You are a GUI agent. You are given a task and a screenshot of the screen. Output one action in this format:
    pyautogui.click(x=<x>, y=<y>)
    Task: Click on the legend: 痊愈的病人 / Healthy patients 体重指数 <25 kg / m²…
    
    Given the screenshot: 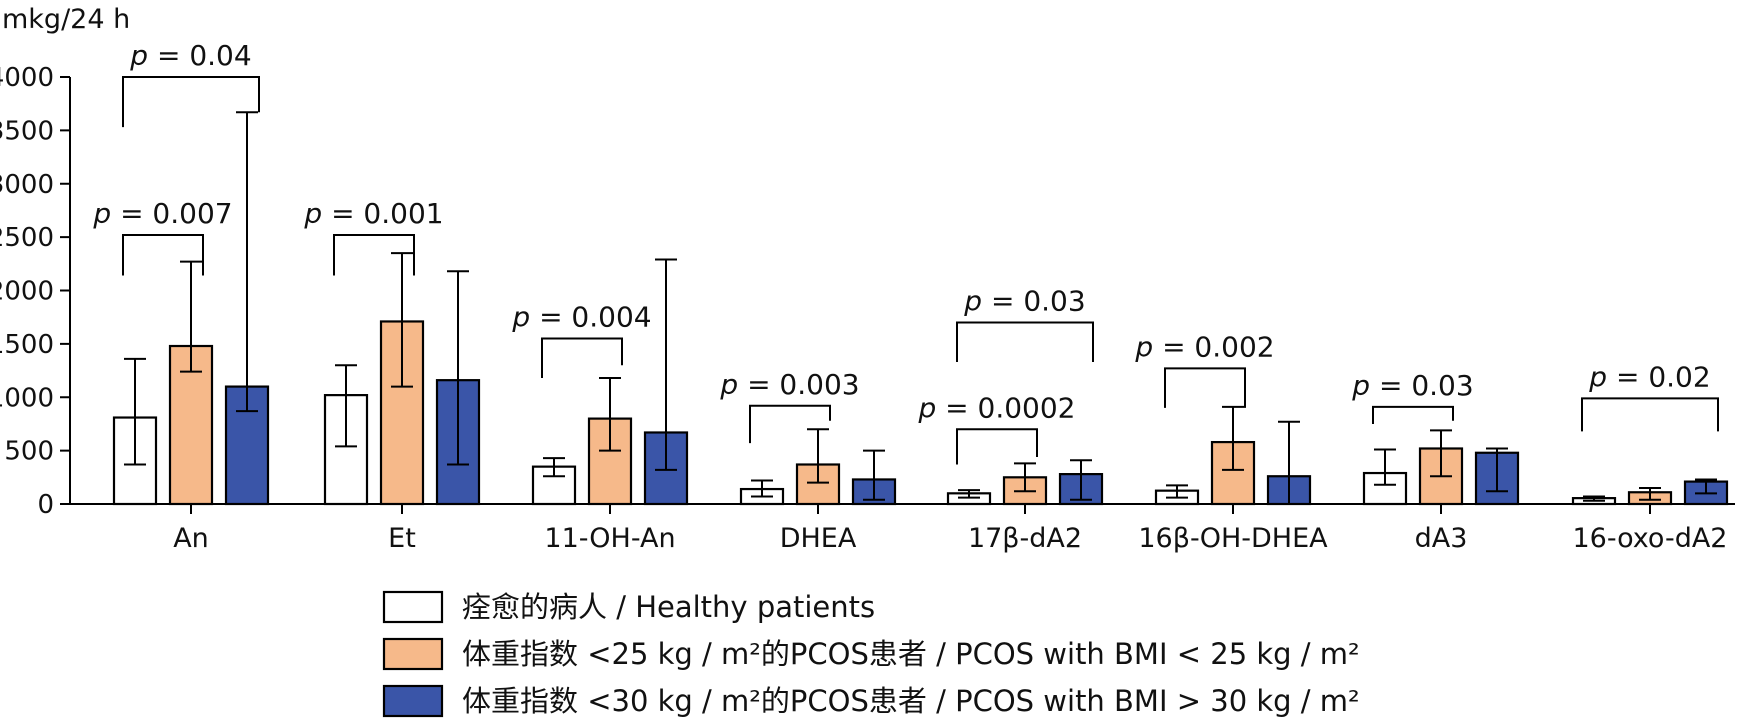 What is the action you would take?
    pyautogui.click(x=871, y=654)
    